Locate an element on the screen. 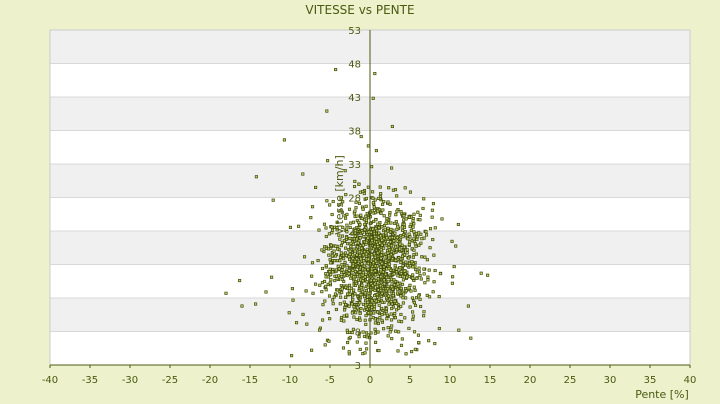 The height and width of the screenshot is (404, 720). x-axis-label: Pente [%] is located at coordinates (662, 394).